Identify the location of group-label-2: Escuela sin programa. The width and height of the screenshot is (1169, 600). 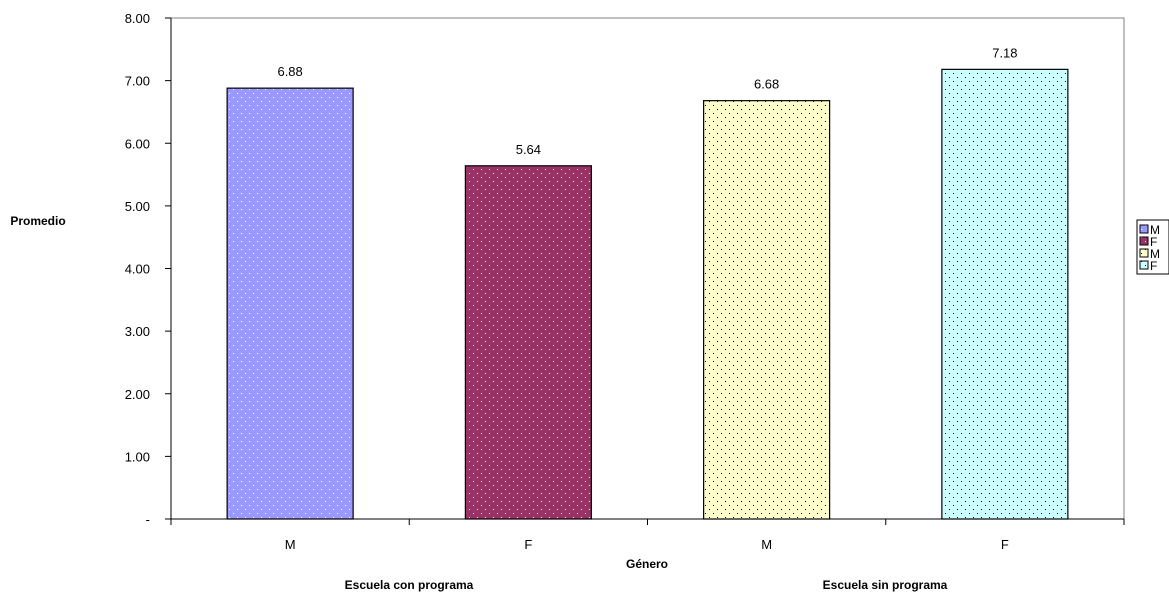
(885, 585).